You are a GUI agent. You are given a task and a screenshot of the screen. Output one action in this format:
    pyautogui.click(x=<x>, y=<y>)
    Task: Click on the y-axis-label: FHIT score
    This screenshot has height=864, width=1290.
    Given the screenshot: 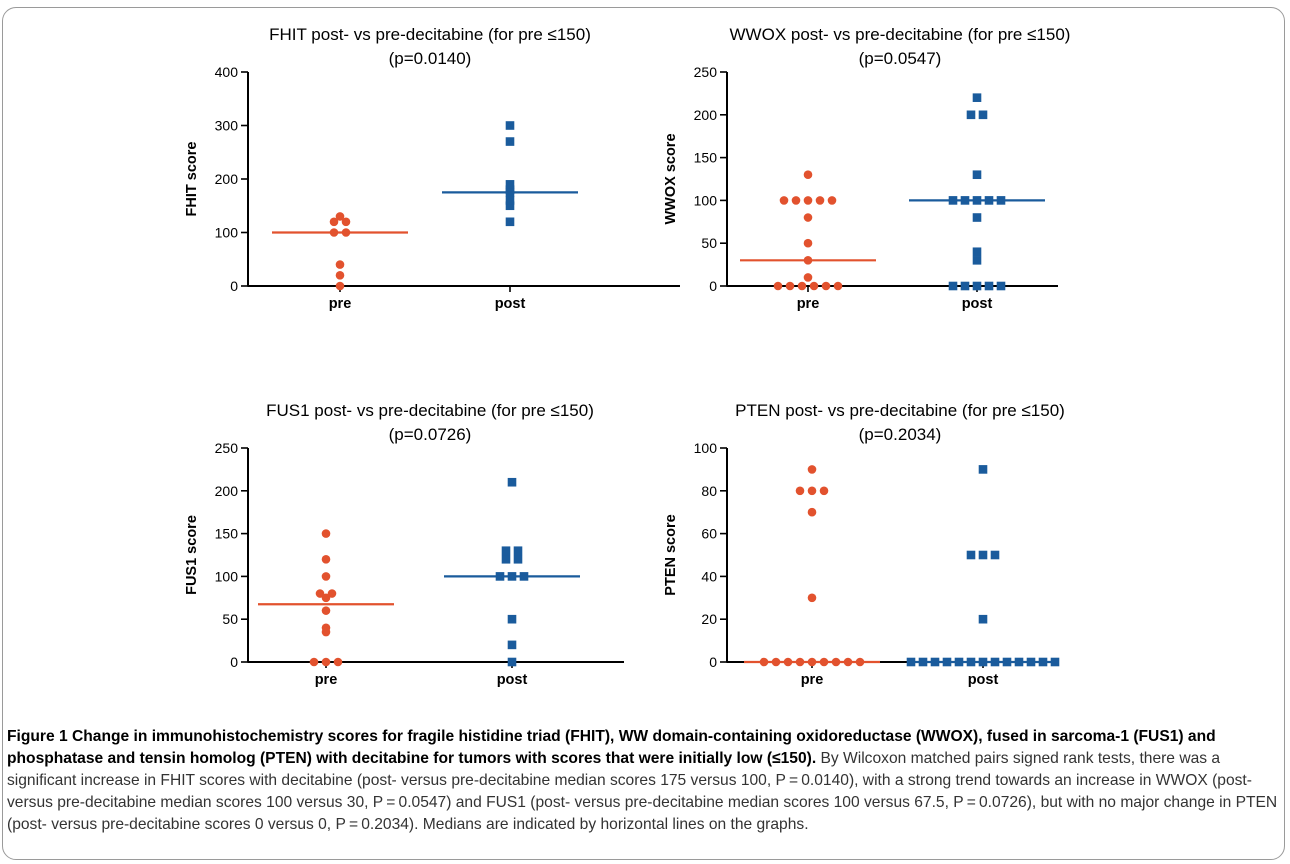 What is the action you would take?
    pyautogui.click(x=192, y=179)
    